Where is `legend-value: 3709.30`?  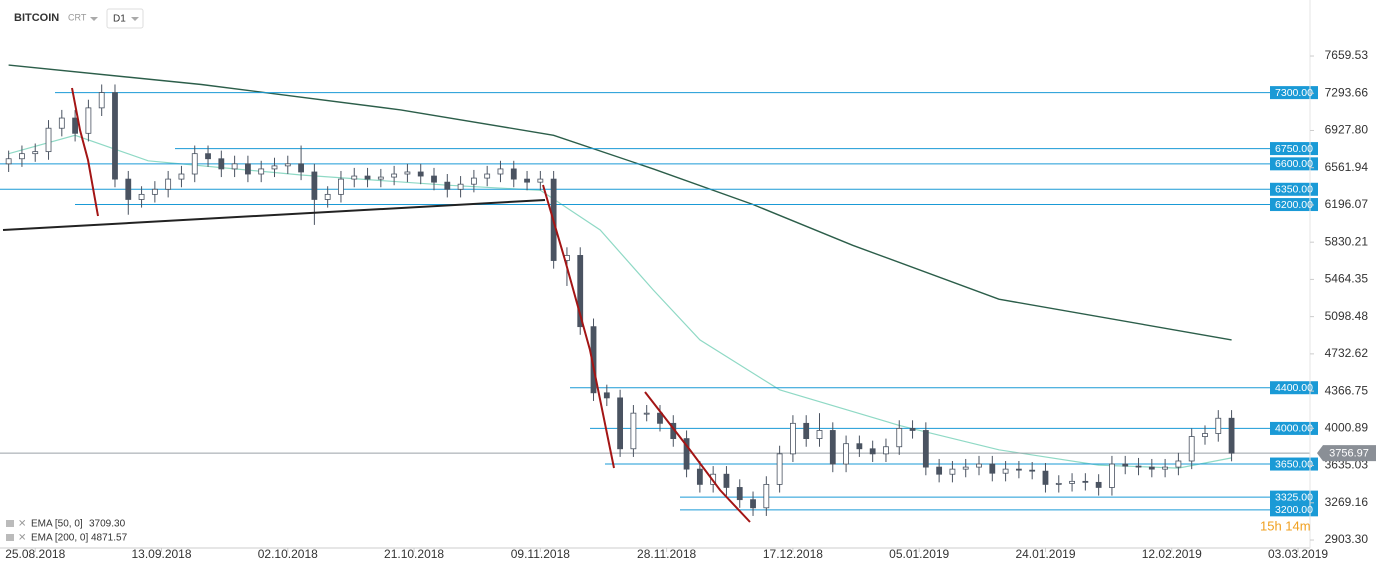 legend-value: 3709.30 is located at coordinates (107, 524).